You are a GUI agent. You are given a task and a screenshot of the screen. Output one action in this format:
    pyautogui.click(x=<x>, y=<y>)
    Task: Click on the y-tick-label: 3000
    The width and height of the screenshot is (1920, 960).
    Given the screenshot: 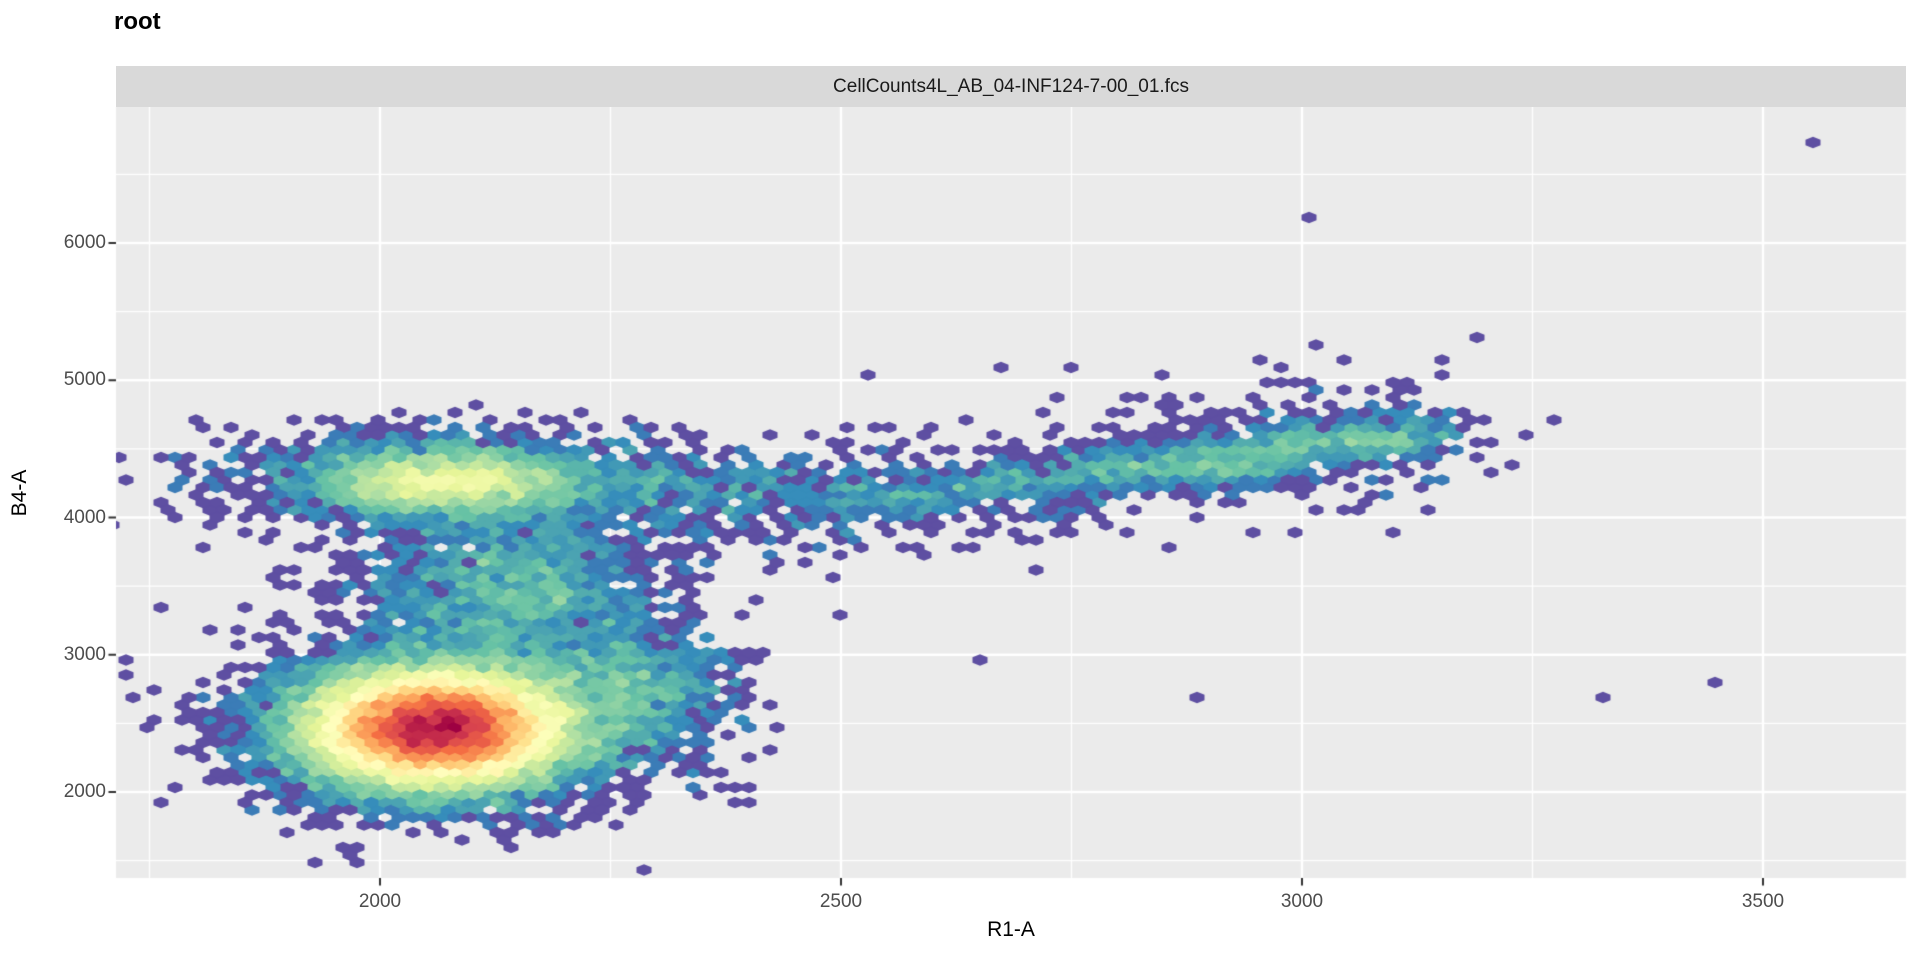 What is the action you would take?
    pyautogui.click(x=84, y=654)
    